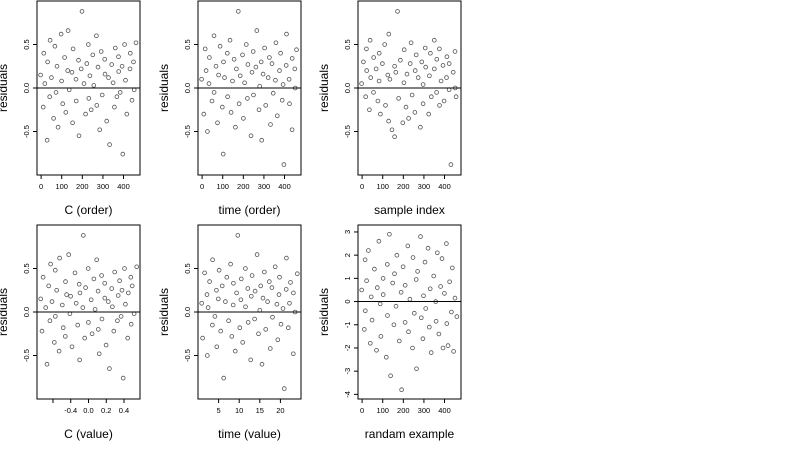 The width and height of the screenshot is (800, 455). What do you see at coordinates (202, 186) in the screenshot?
I see `x-tick-label: 0` at bounding box center [202, 186].